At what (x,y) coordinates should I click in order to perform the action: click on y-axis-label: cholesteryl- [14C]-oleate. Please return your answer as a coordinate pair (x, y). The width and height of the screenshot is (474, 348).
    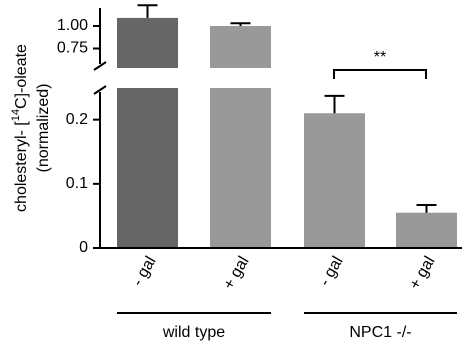
    Looking at the image, I should click on (20, 128).